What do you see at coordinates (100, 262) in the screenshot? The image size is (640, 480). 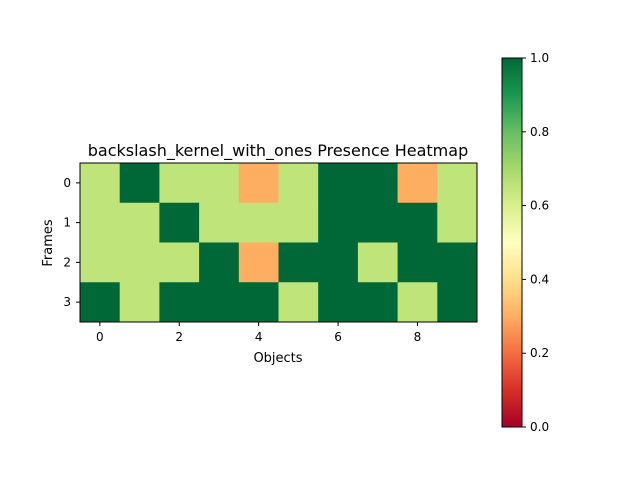 I see `heatmap-cell-r2-c0` at bounding box center [100, 262].